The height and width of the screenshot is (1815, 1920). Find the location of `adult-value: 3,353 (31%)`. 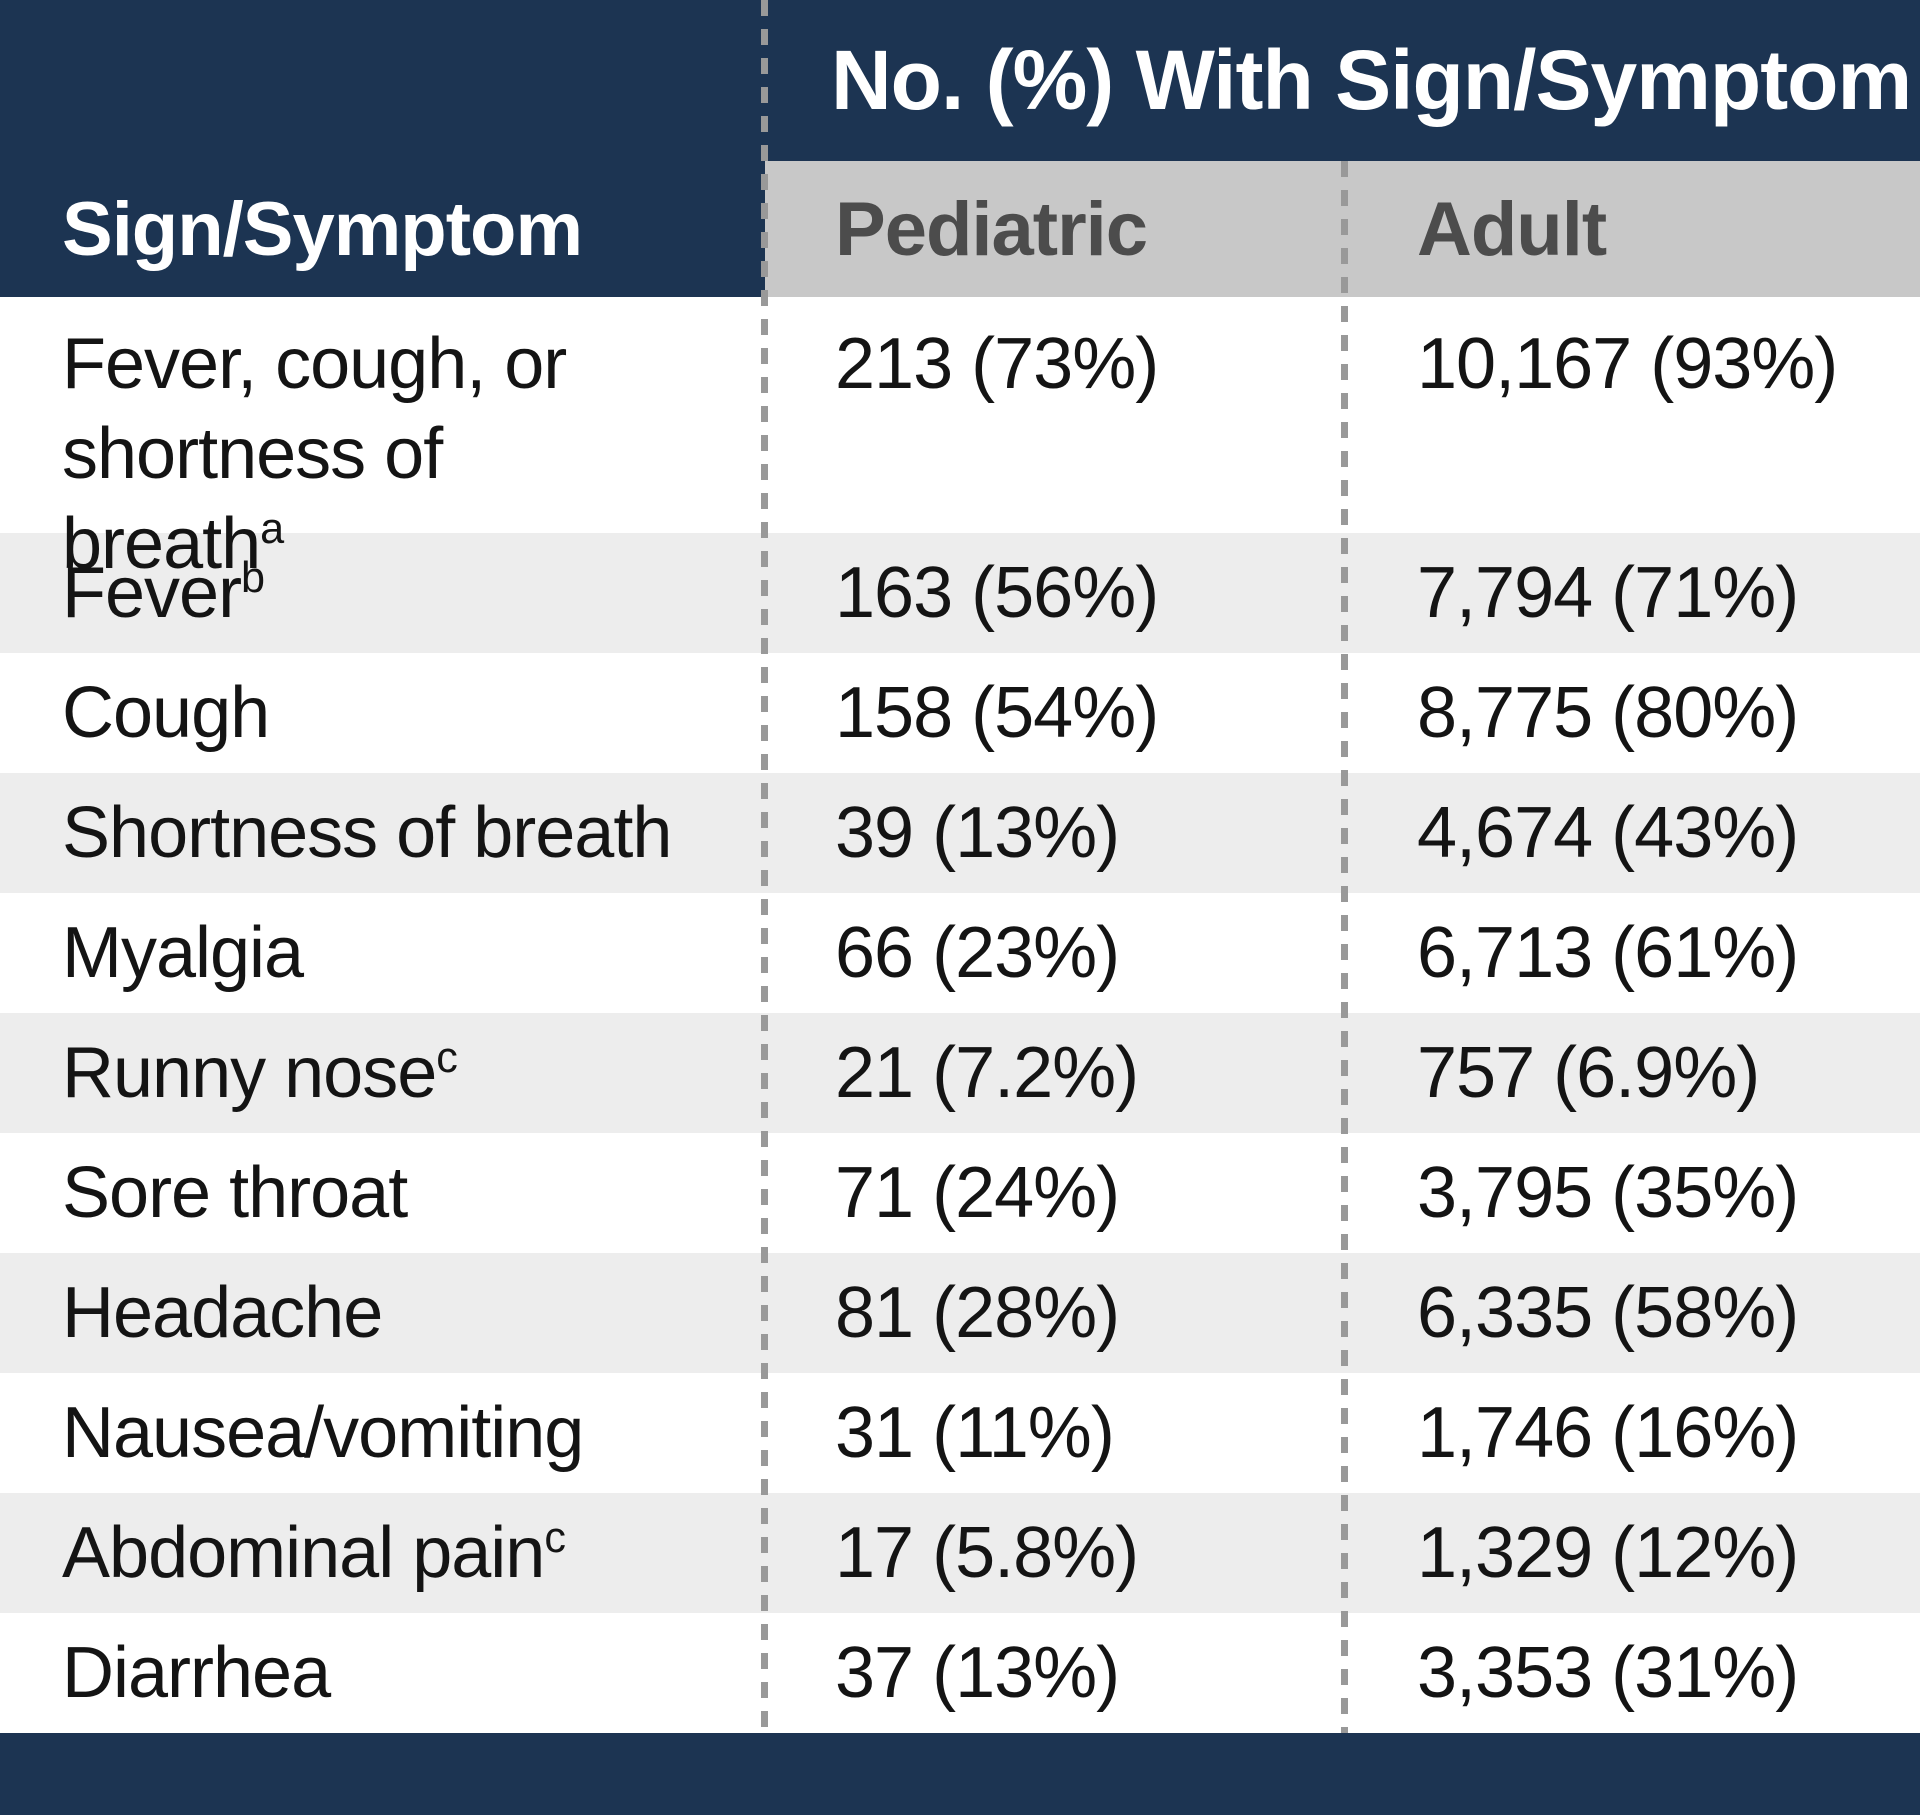

adult-value: 3,353 (31%) is located at coordinates (1608, 1673).